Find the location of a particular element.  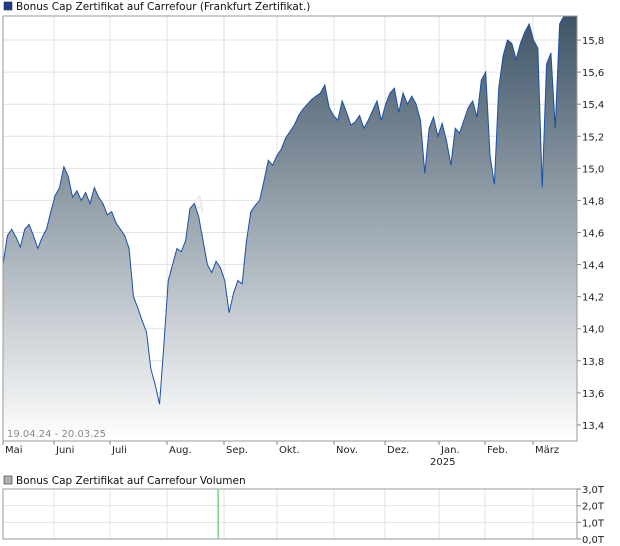

price-y-tick-label: 15,2 is located at coordinates (593, 137).